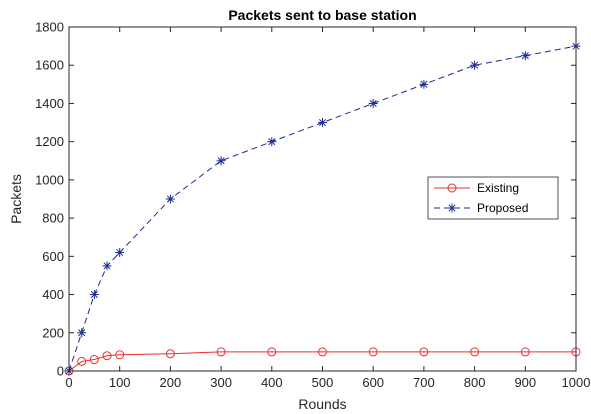 The width and height of the screenshot is (591, 414). I want to click on y-tick-label: 0, so click(60, 371).